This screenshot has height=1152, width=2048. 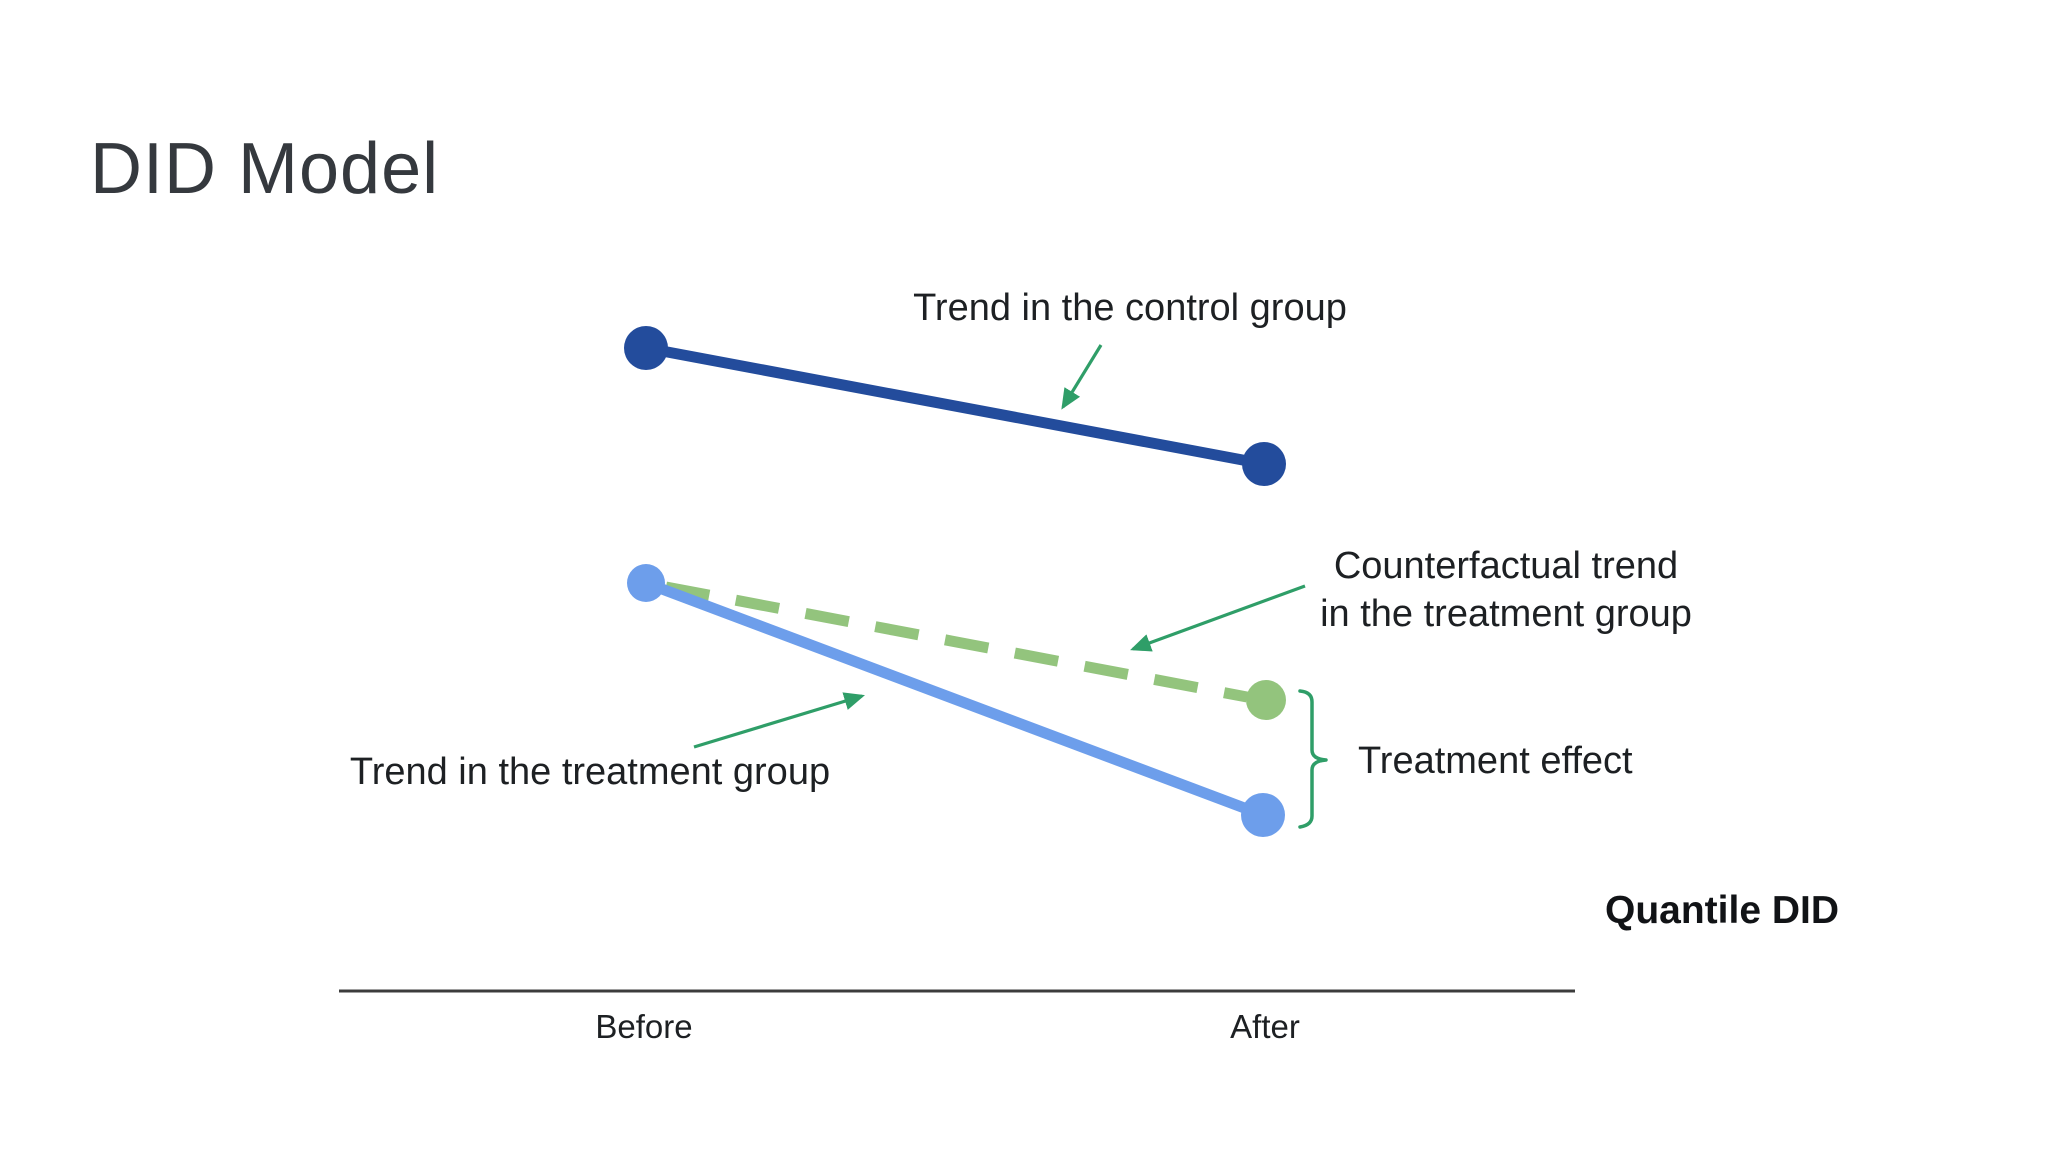 What do you see at coordinates (1082, 377) in the screenshot?
I see `control-trend-arrow-icon` at bounding box center [1082, 377].